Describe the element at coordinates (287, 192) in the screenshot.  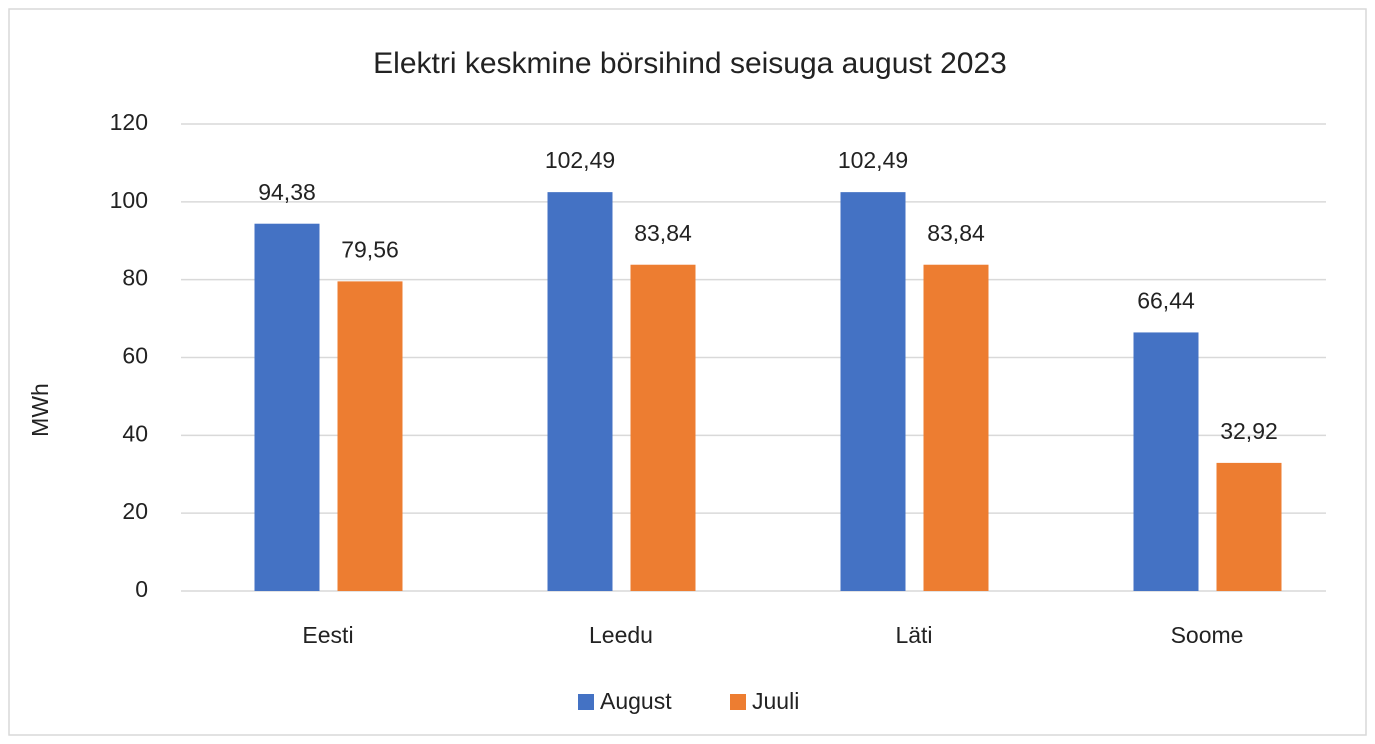
I see `data-label: 94,38` at that location.